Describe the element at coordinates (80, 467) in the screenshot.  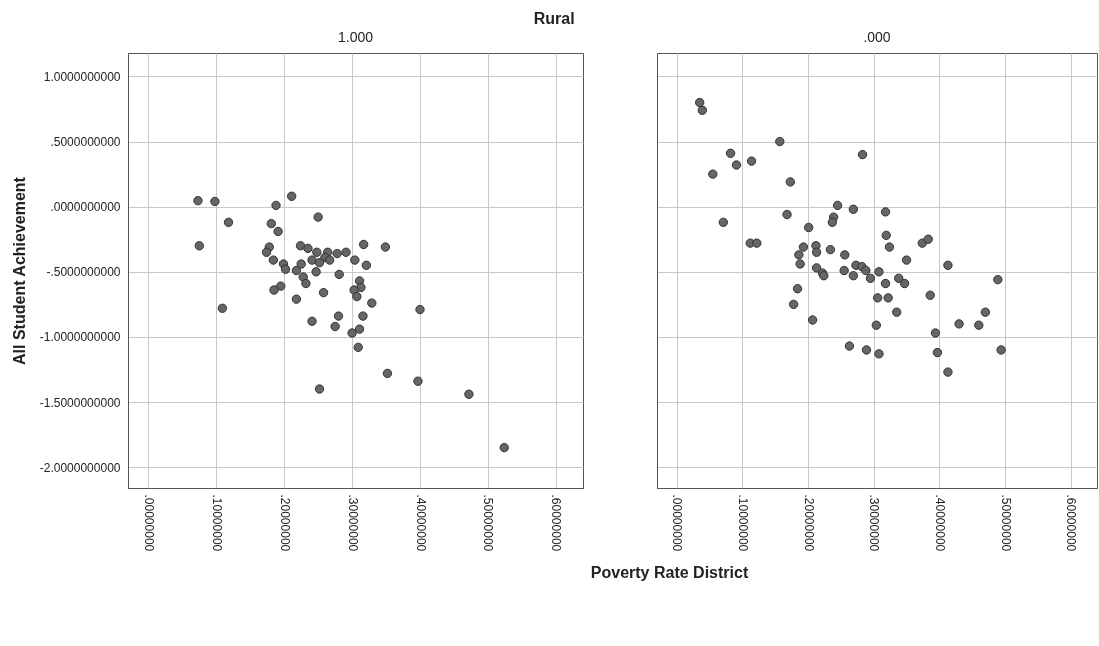
I see `y-tick-label: -2.0000000000` at that location.